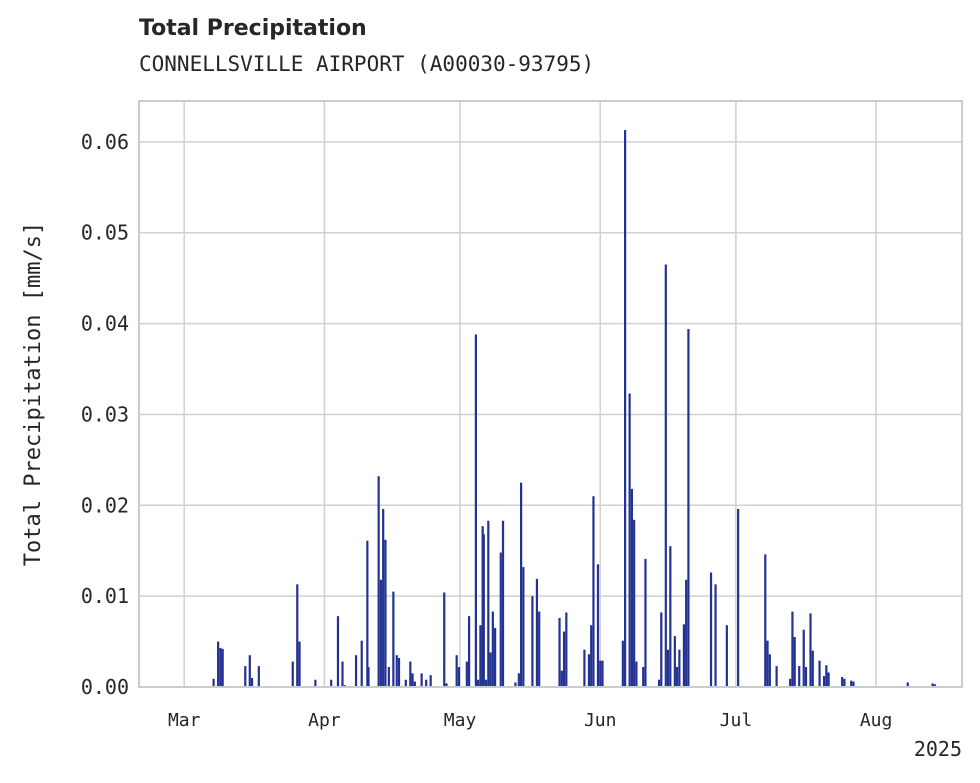  Describe the element at coordinates (105, 596) in the screenshot. I see `y-tick-label: 0.01` at that location.